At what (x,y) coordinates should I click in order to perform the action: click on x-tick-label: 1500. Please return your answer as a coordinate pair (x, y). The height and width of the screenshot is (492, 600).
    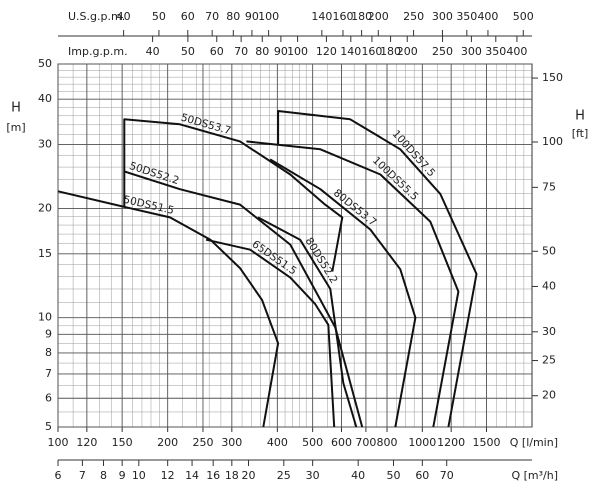
    Looking at the image, I should click on (486, 442).